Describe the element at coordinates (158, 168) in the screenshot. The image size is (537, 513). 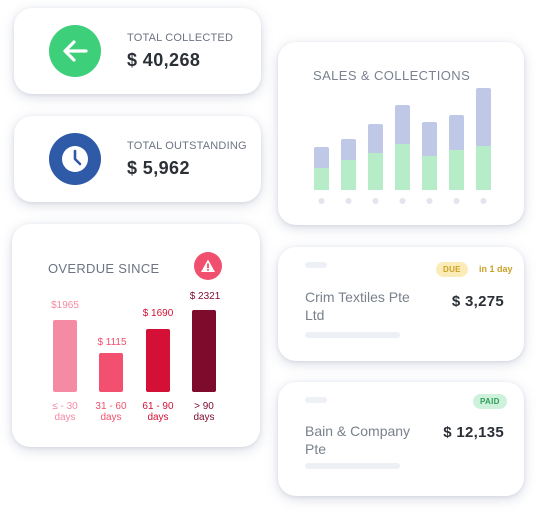
I see `total-outstanding-value: $ 5,962` at that location.